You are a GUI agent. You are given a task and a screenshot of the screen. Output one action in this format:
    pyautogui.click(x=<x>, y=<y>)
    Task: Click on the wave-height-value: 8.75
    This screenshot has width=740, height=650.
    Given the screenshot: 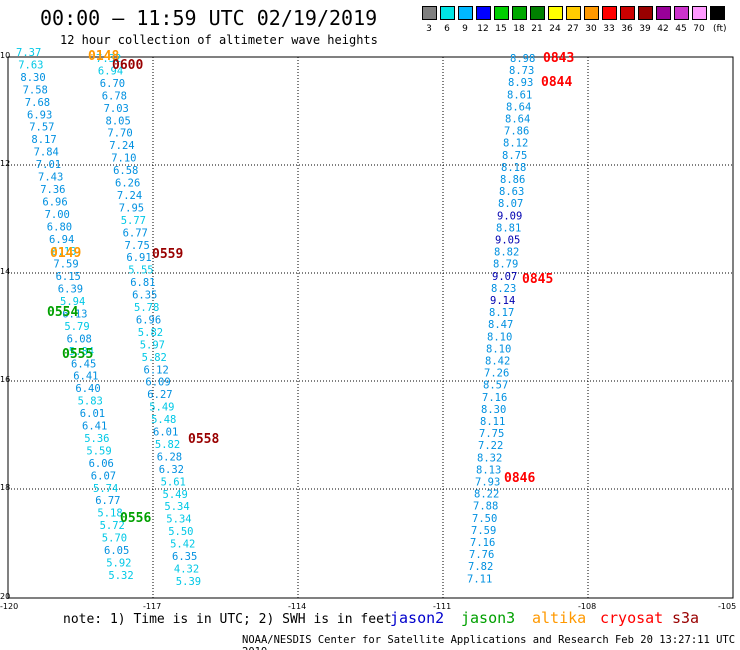 What is the action you would take?
    pyautogui.click(x=514, y=156)
    